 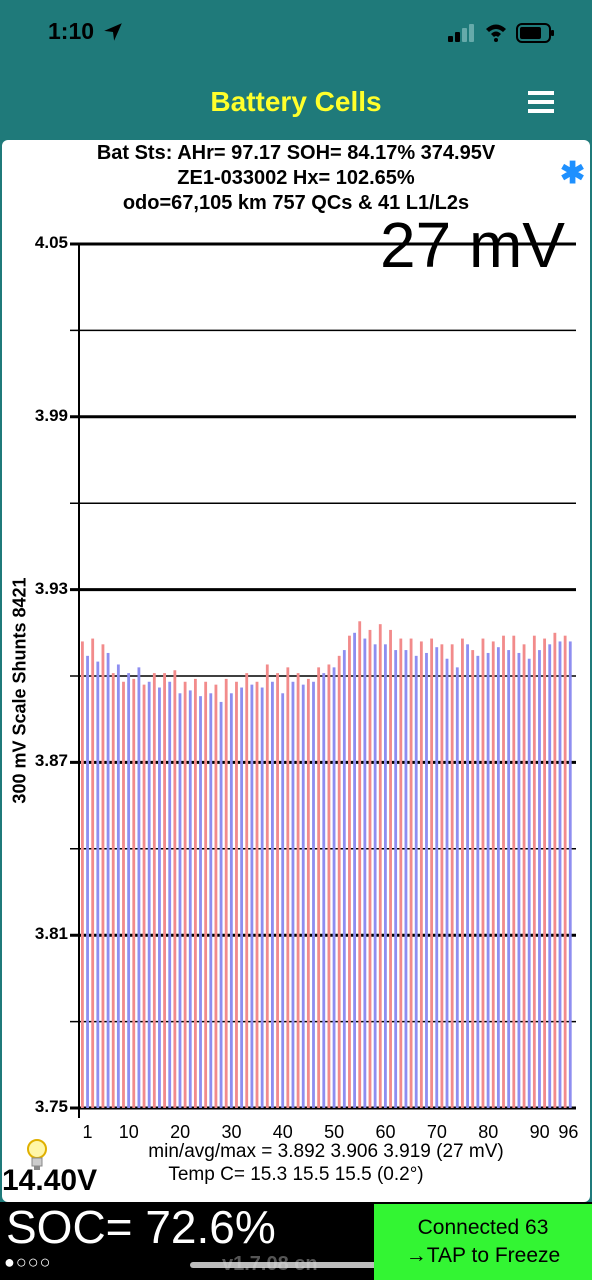 What do you see at coordinates (334, 1132) in the screenshot?
I see `x-tick-label: 50` at bounding box center [334, 1132].